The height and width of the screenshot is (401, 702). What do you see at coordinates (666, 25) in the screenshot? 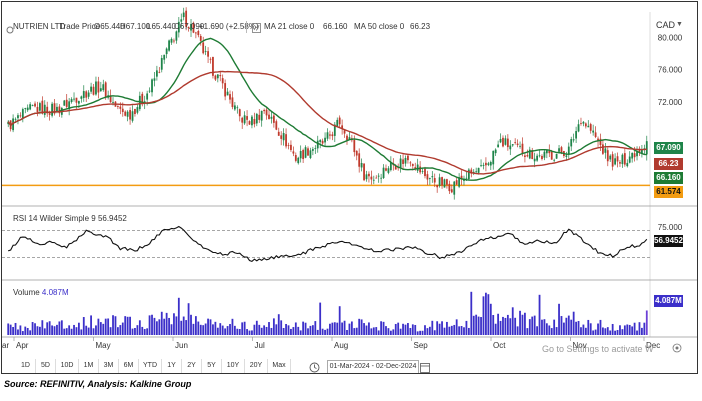
I see `currency-selector: CAD` at bounding box center [666, 25].